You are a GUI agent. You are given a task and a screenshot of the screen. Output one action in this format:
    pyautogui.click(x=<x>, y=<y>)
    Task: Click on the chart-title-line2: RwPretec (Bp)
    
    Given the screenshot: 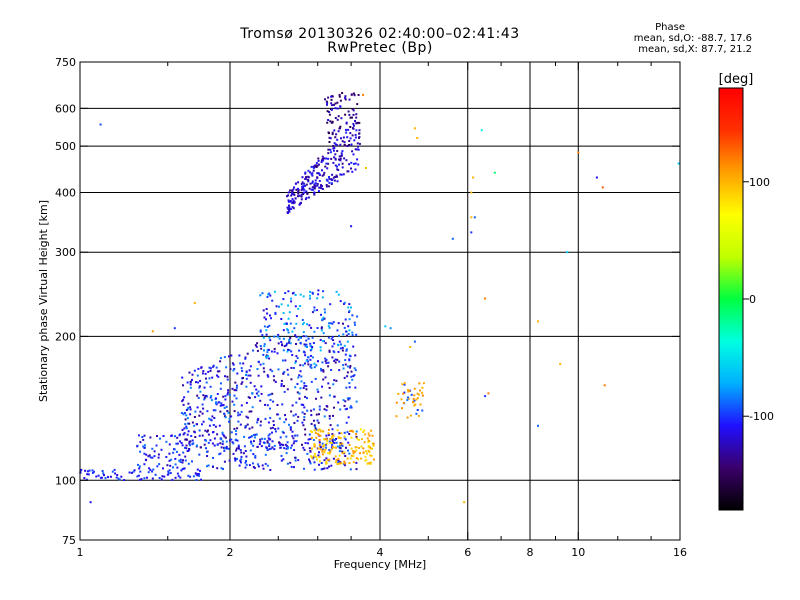 What is the action you would take?
    pyautogui.click(x=380, y=48)
    